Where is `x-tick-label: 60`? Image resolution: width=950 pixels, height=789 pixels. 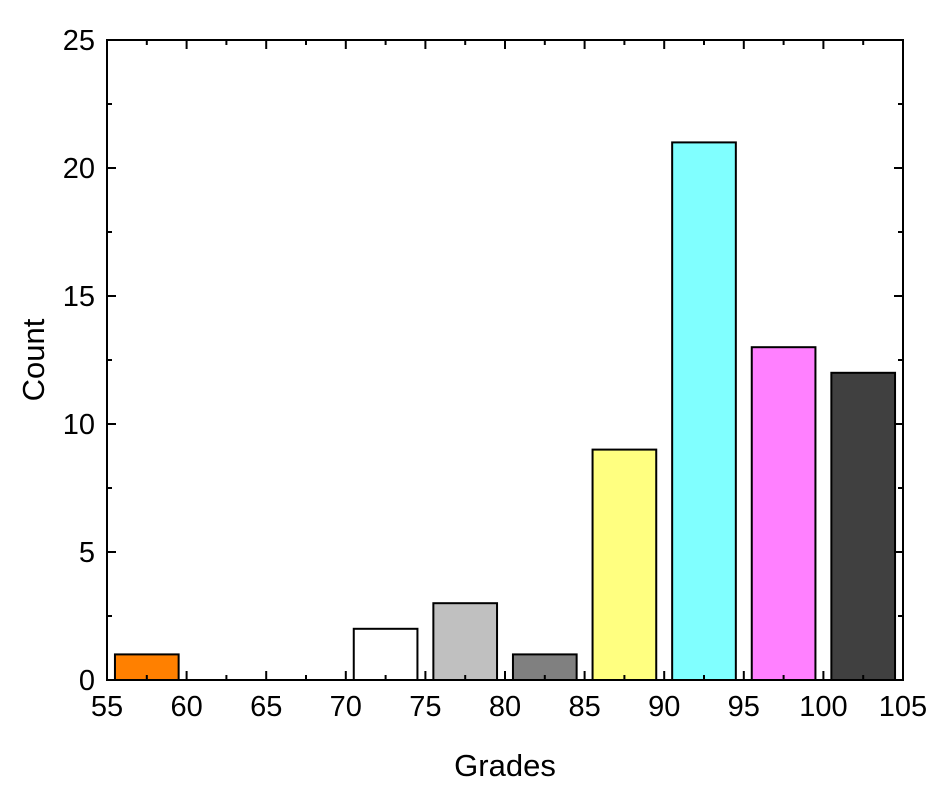
x-tick-label: 60 is located at coordinates (186, 707).